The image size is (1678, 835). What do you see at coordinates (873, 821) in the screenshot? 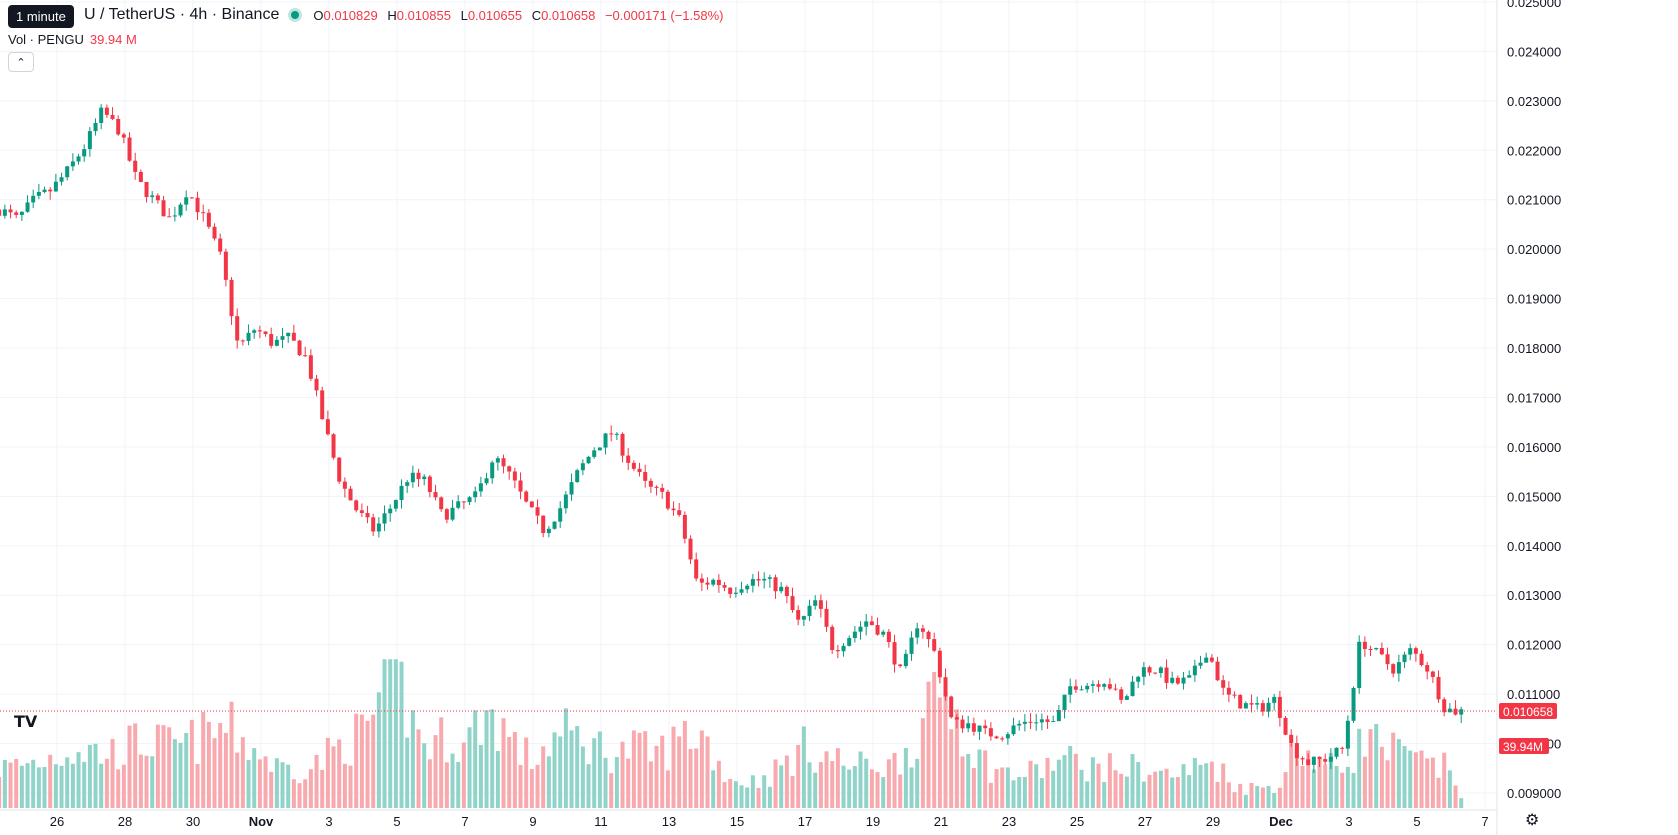
I see `time-tick-label: 19` at bounding box center [873, 821].